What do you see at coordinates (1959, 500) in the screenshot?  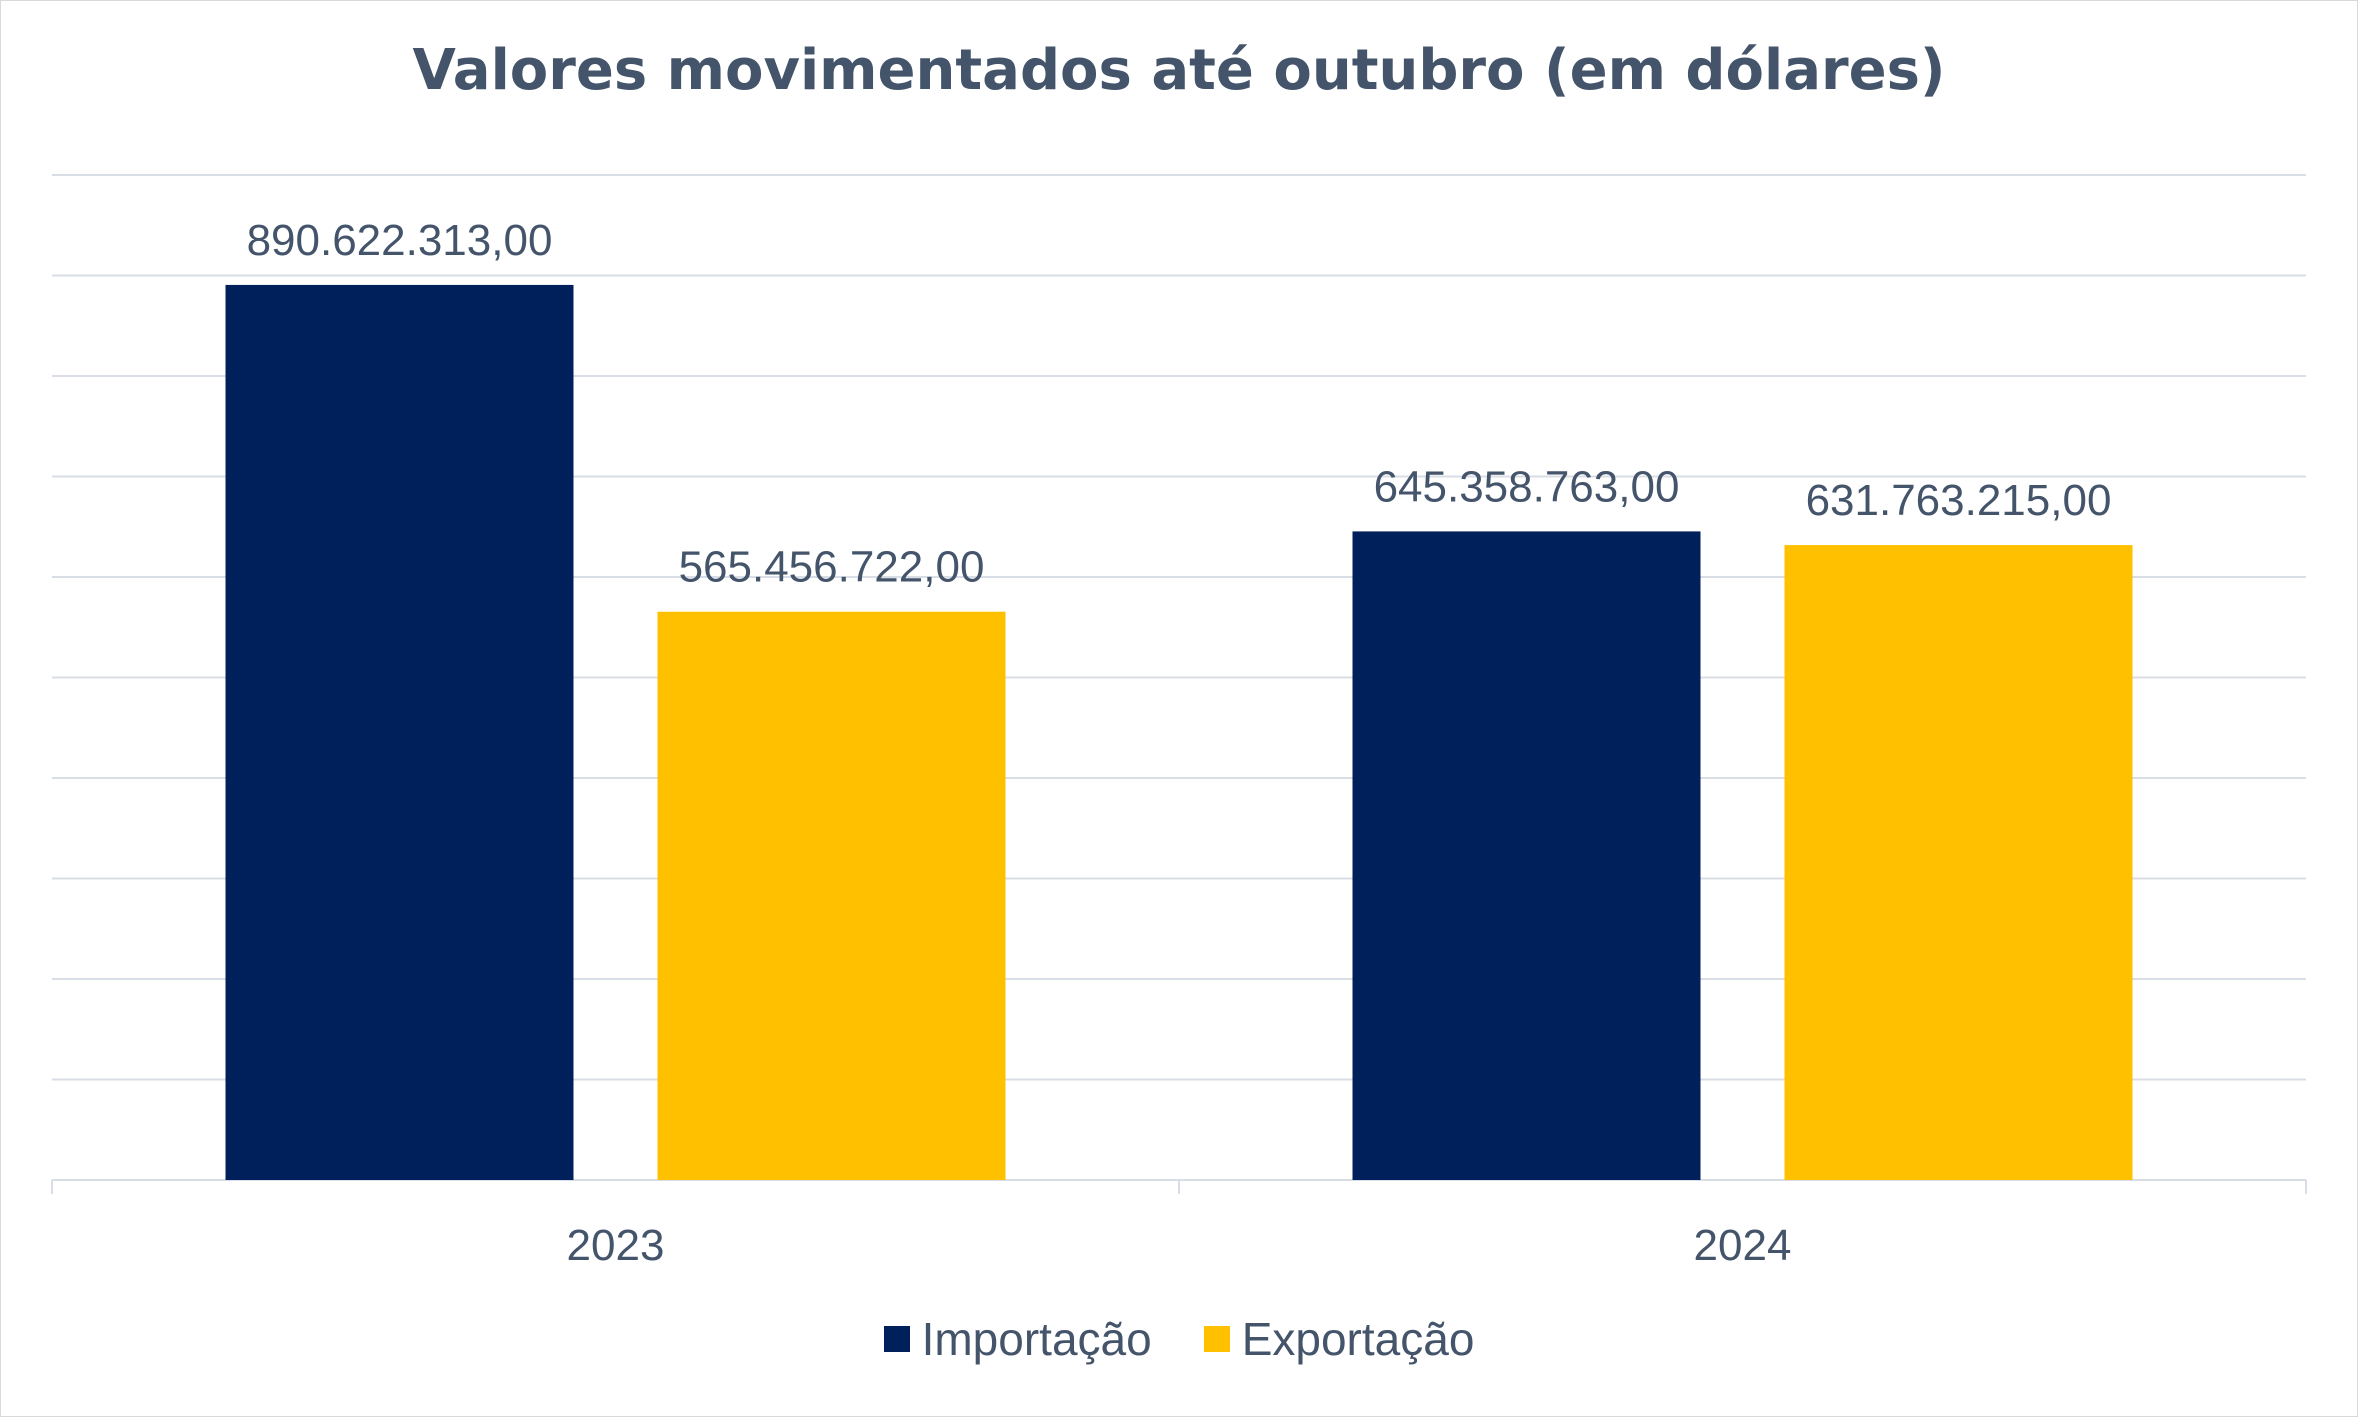 I see `data-label-exportacao-2024: 631.763.215,00` at bounding box center [1959, 500].